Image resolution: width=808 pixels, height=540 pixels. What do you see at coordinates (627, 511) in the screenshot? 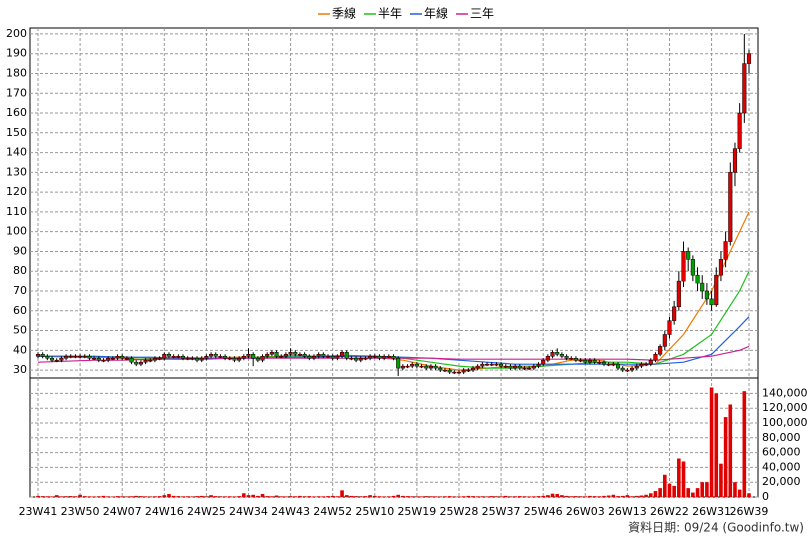
I see `x-tick-label: 26W13` at bounding box center [627, 511].